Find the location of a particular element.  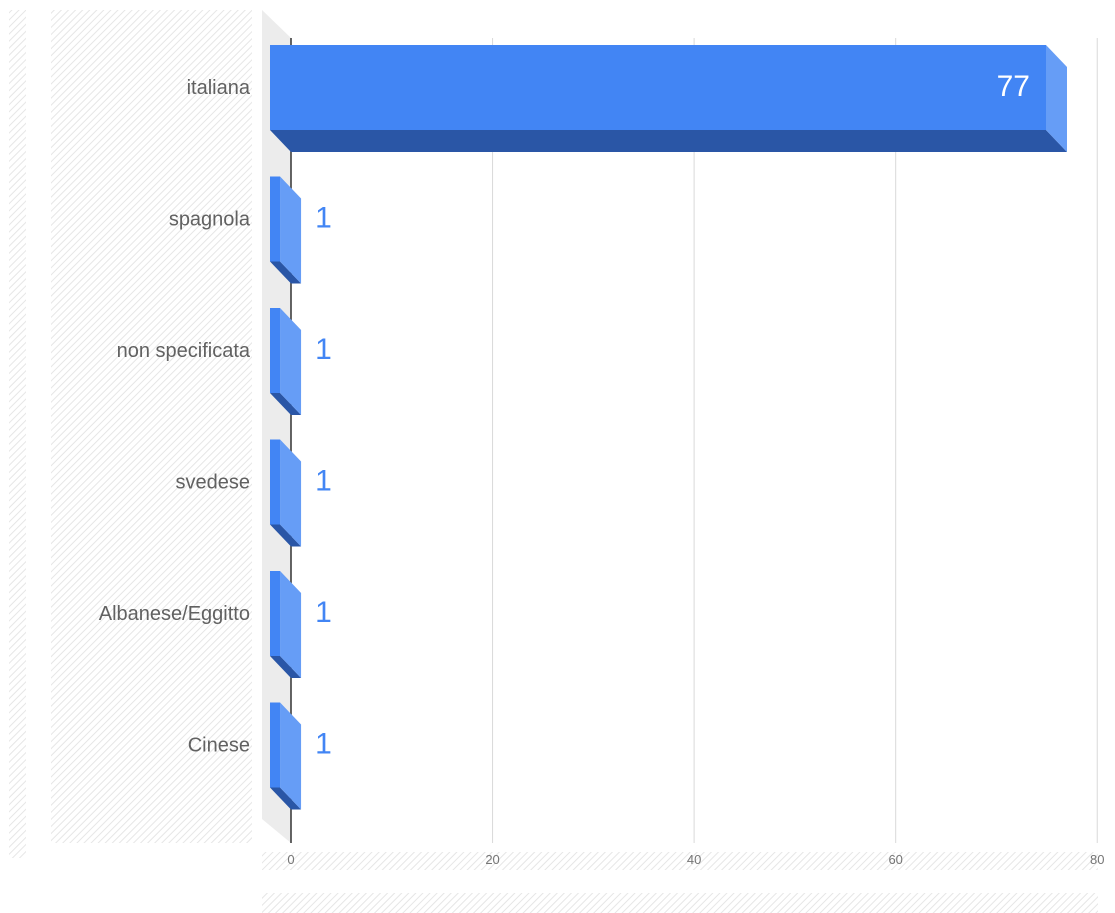

x-tick-label: 40 is located at coordinates (694, 859).